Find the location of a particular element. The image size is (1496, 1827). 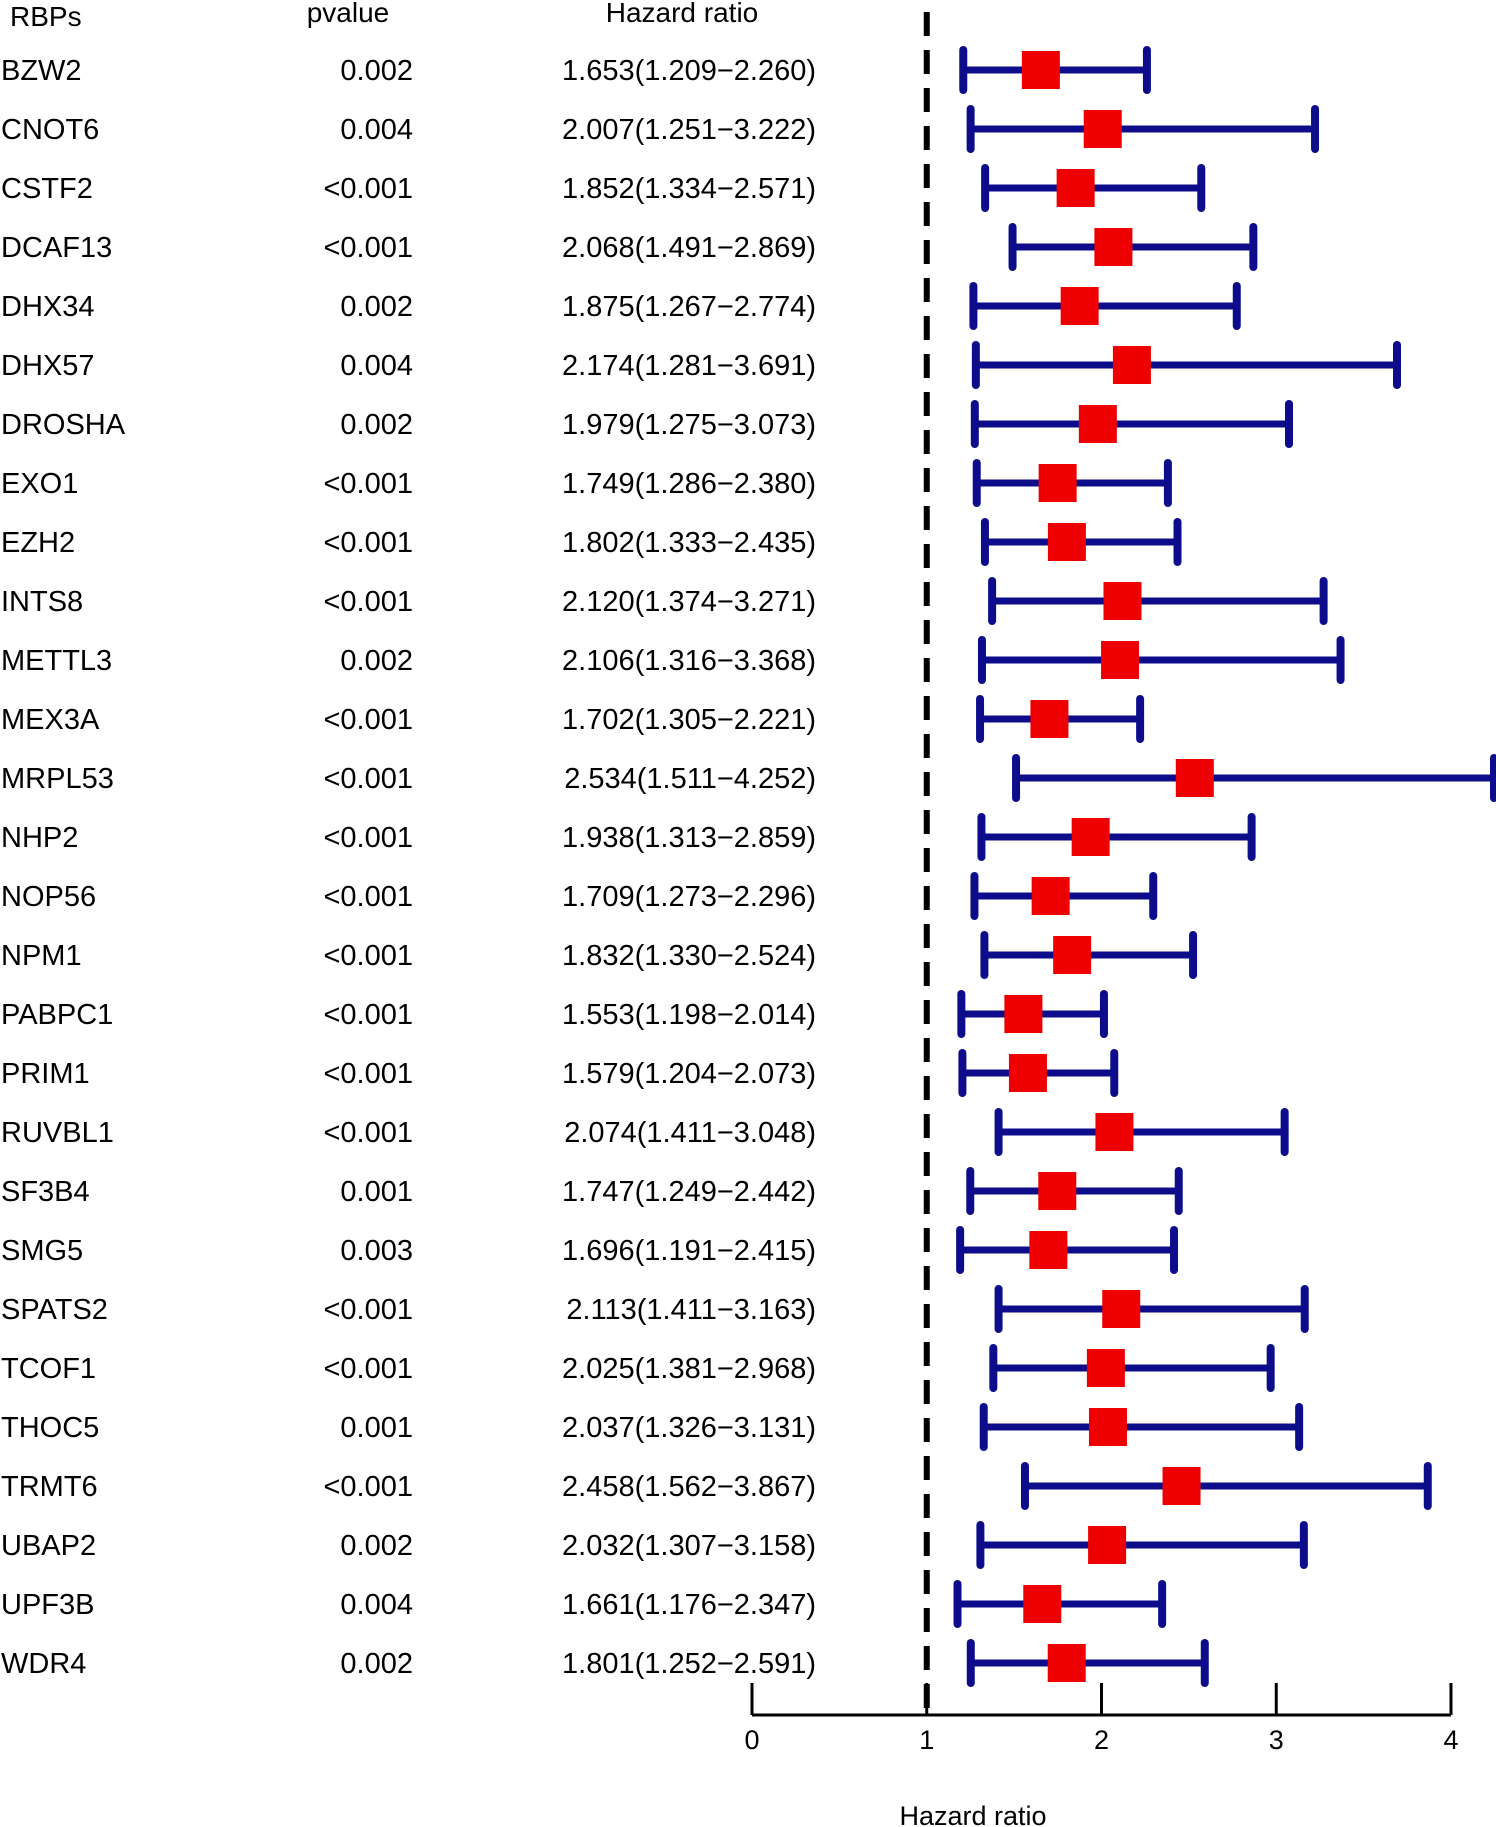

row-hr-text-nop56: 1.709(1.273−2.296) is located at coordinates (689, 897).